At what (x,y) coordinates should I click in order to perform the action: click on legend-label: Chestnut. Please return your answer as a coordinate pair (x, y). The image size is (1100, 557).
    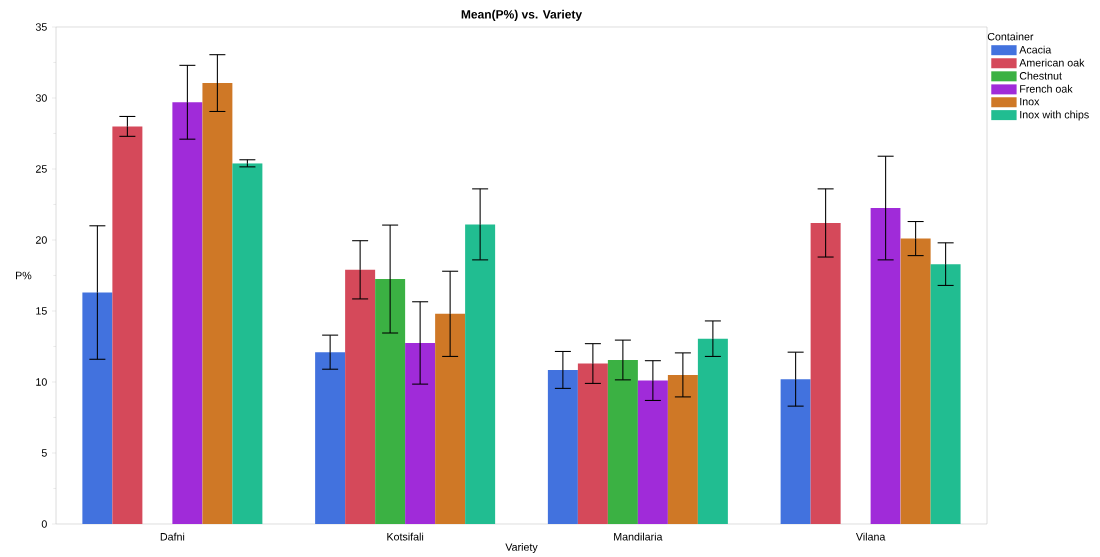
    Looking at the image, I should click on (1040, 75).